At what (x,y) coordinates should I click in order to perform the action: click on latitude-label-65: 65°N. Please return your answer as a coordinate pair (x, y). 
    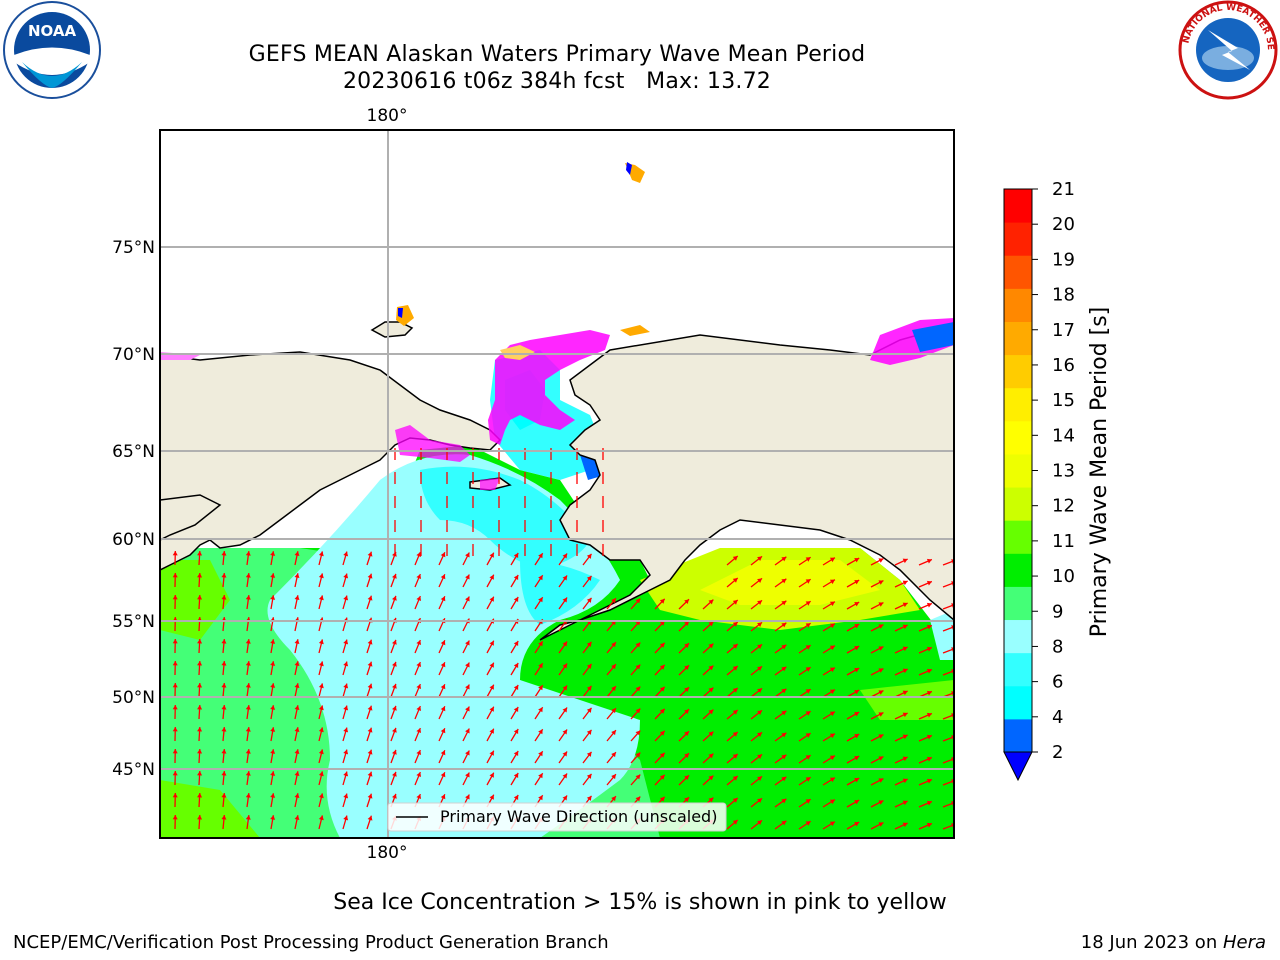
    Looking at the image, I should click on (133, 452).